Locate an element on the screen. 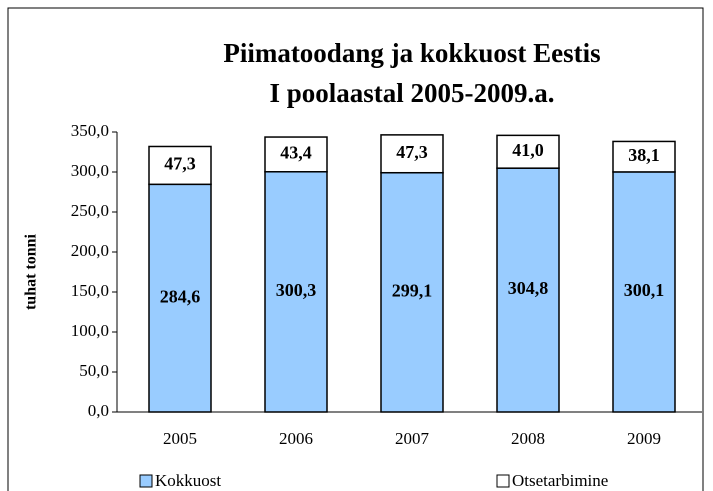 The image size is (713, 491). x-tick-label: 2009 is located at coordinates (644, 438).